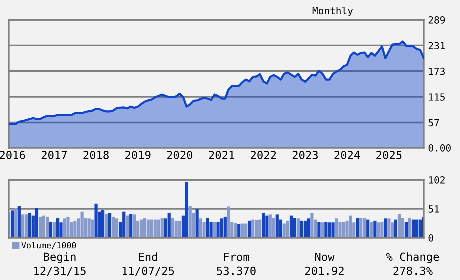 The image size is (460, 280). I want to click on y-tick-label: 102, so click(437, 180).